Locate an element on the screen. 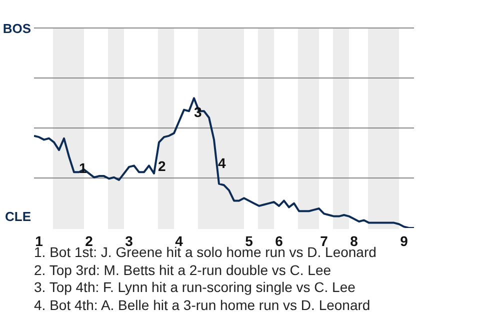  x-tick-label: 6 is located at coordinates (279, 240).